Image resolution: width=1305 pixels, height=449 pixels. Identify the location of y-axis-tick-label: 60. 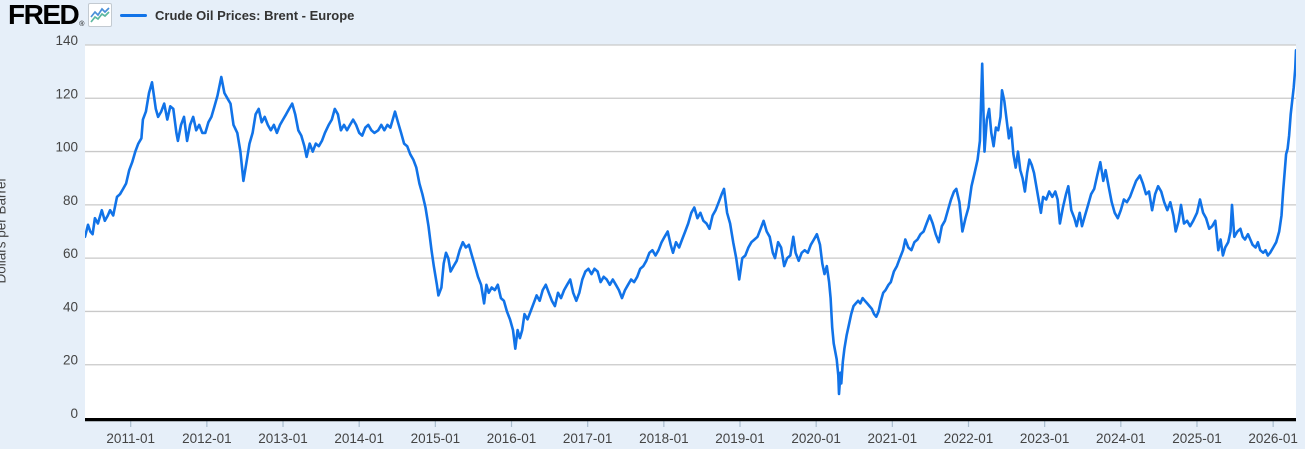
(70, 253).